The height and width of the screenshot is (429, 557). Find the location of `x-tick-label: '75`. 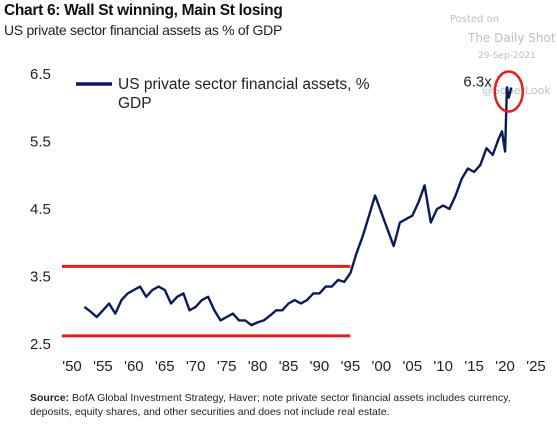

x-tick-label: '75 is located at coordinates (227, 366).